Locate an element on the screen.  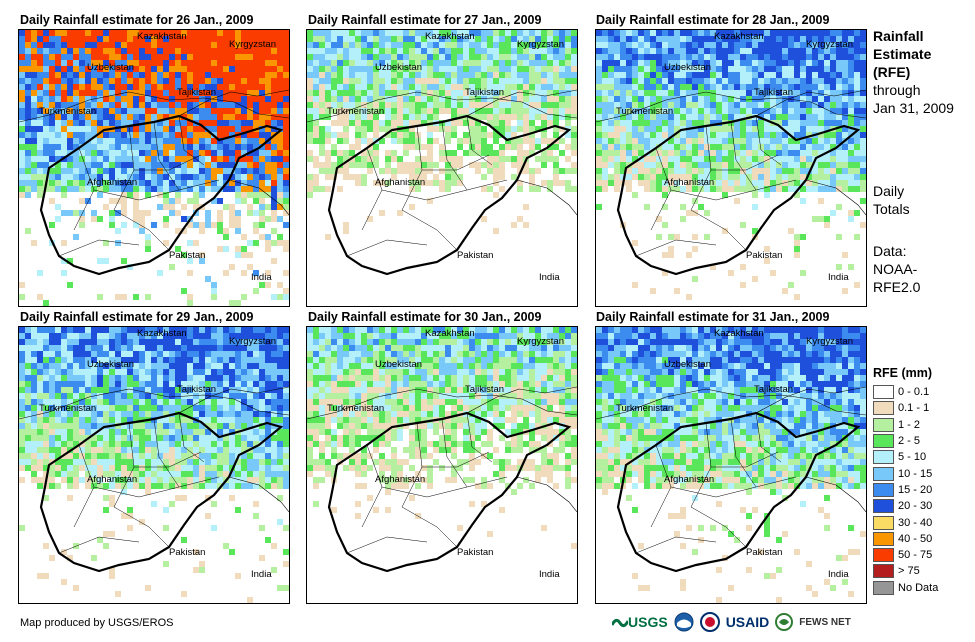
legend-item: 40 - 50 is located at coordinates (905, 539).